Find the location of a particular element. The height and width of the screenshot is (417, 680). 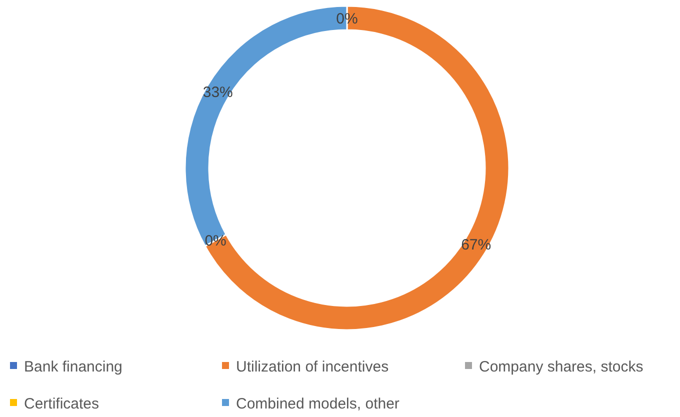

text: 0% is located at coordinates (347, 19).